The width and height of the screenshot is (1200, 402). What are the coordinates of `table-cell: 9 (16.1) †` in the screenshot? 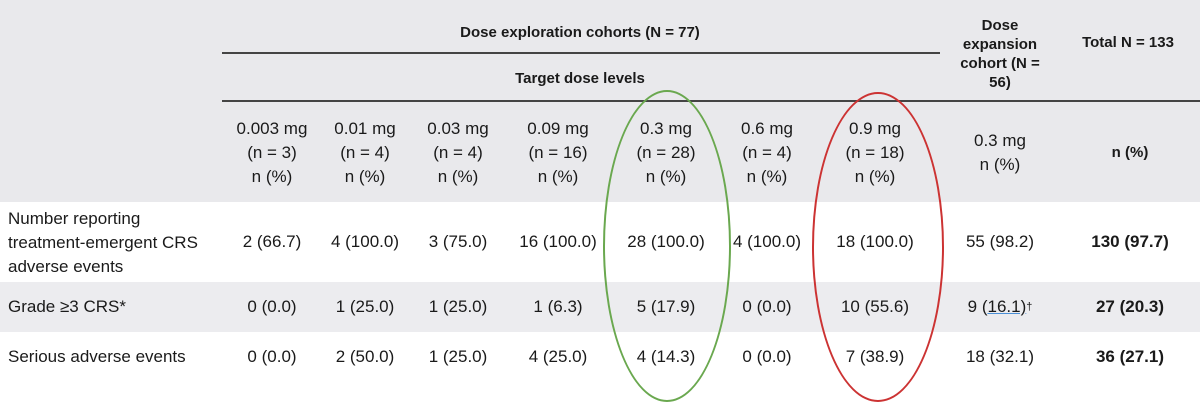 It's located at (1000, 307).